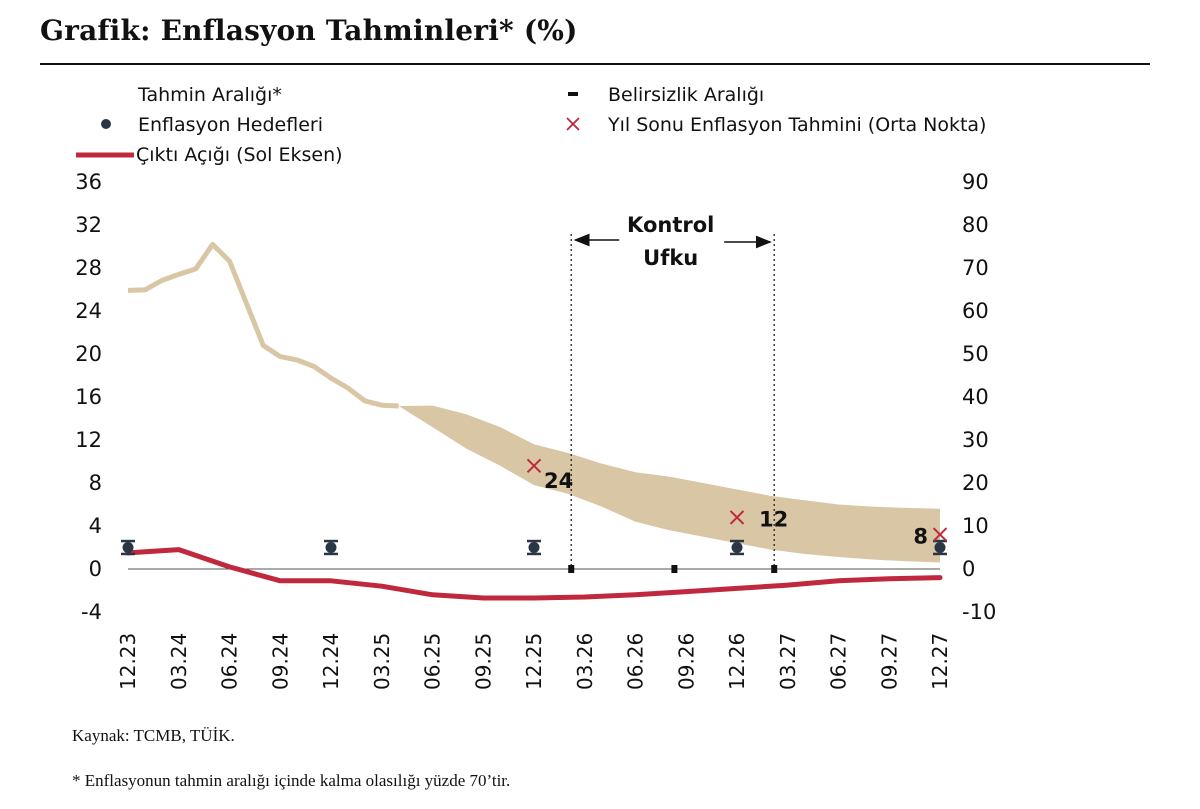 The image size is (1200, 809). I want to click on x-axis-tick-label: 12.23, so click(128, 661).